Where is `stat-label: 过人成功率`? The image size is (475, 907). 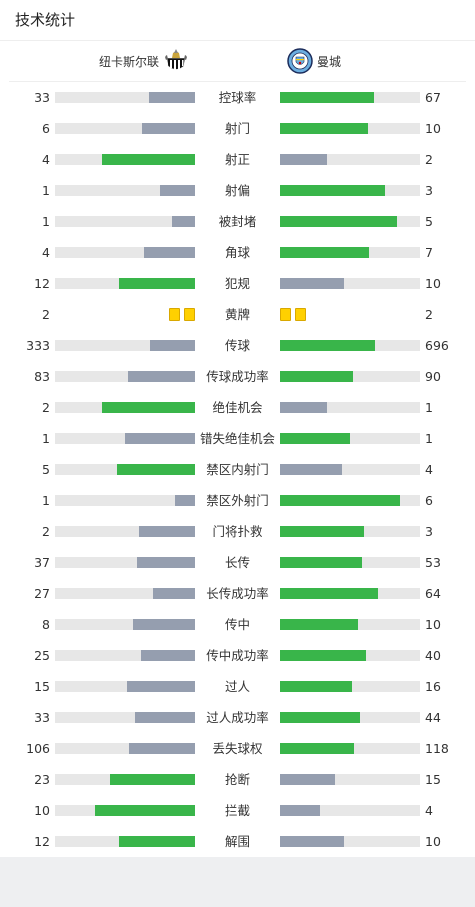
stat-label: 过人成功率 is located at coordinates (237, 717).